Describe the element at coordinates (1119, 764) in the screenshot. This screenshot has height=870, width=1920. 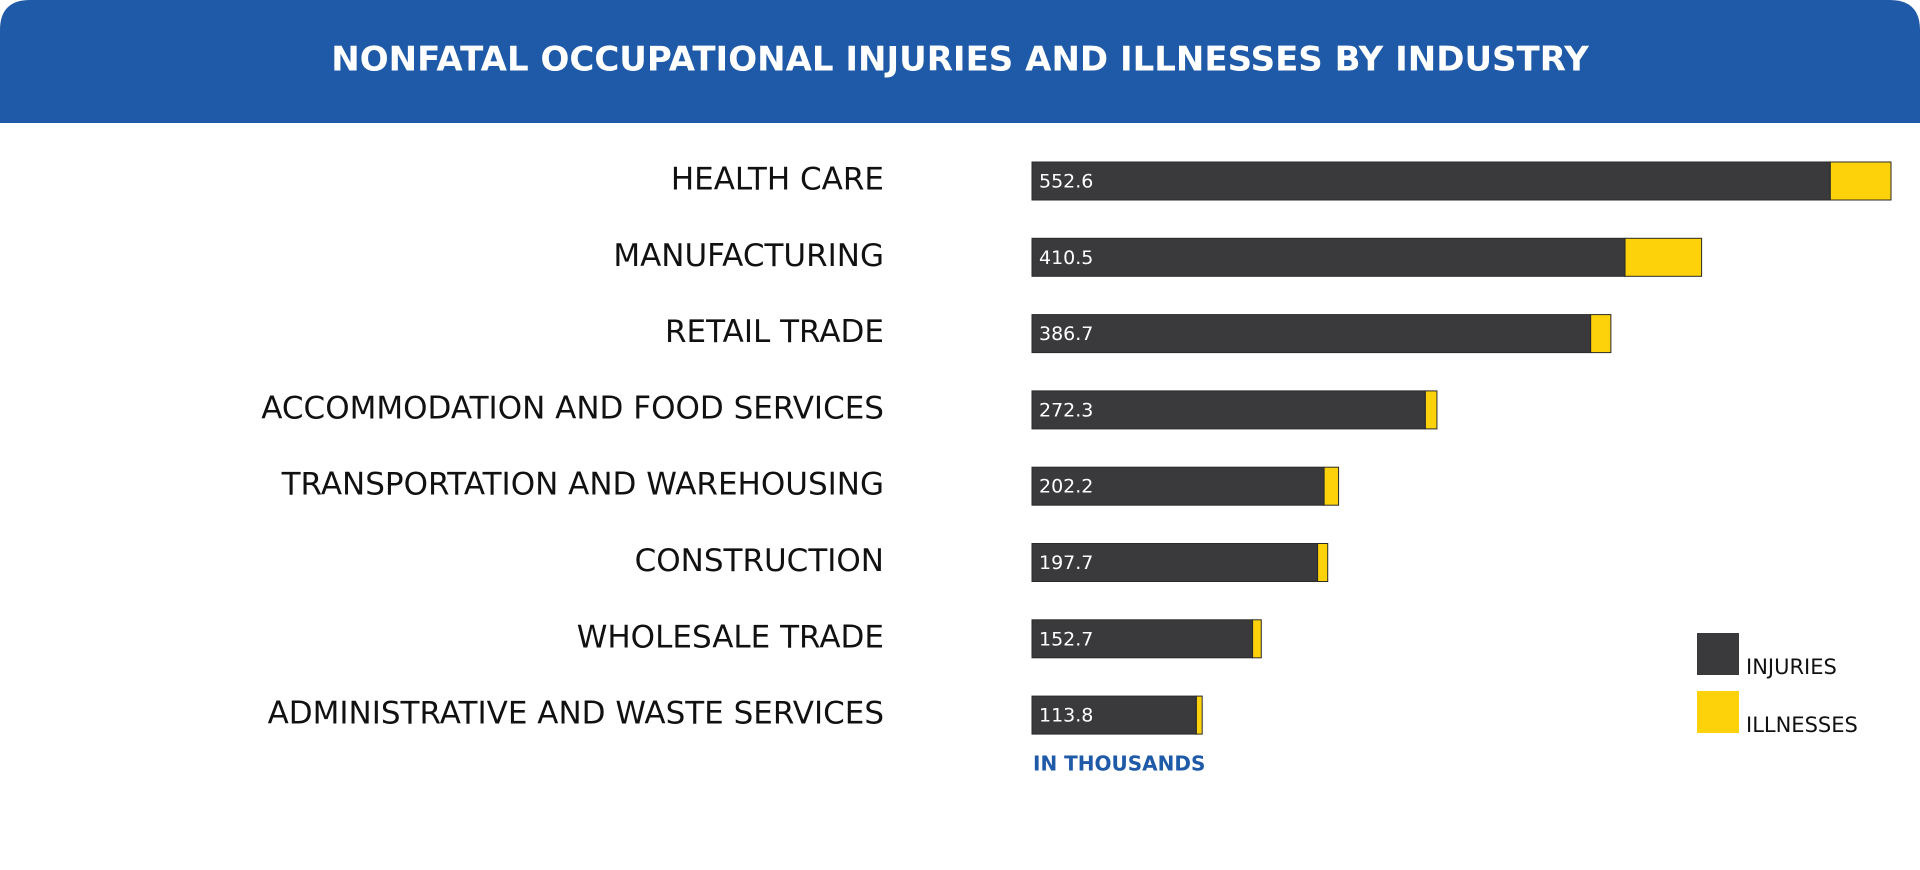
I see `unit-note: IN THOUSANDS` at that location.